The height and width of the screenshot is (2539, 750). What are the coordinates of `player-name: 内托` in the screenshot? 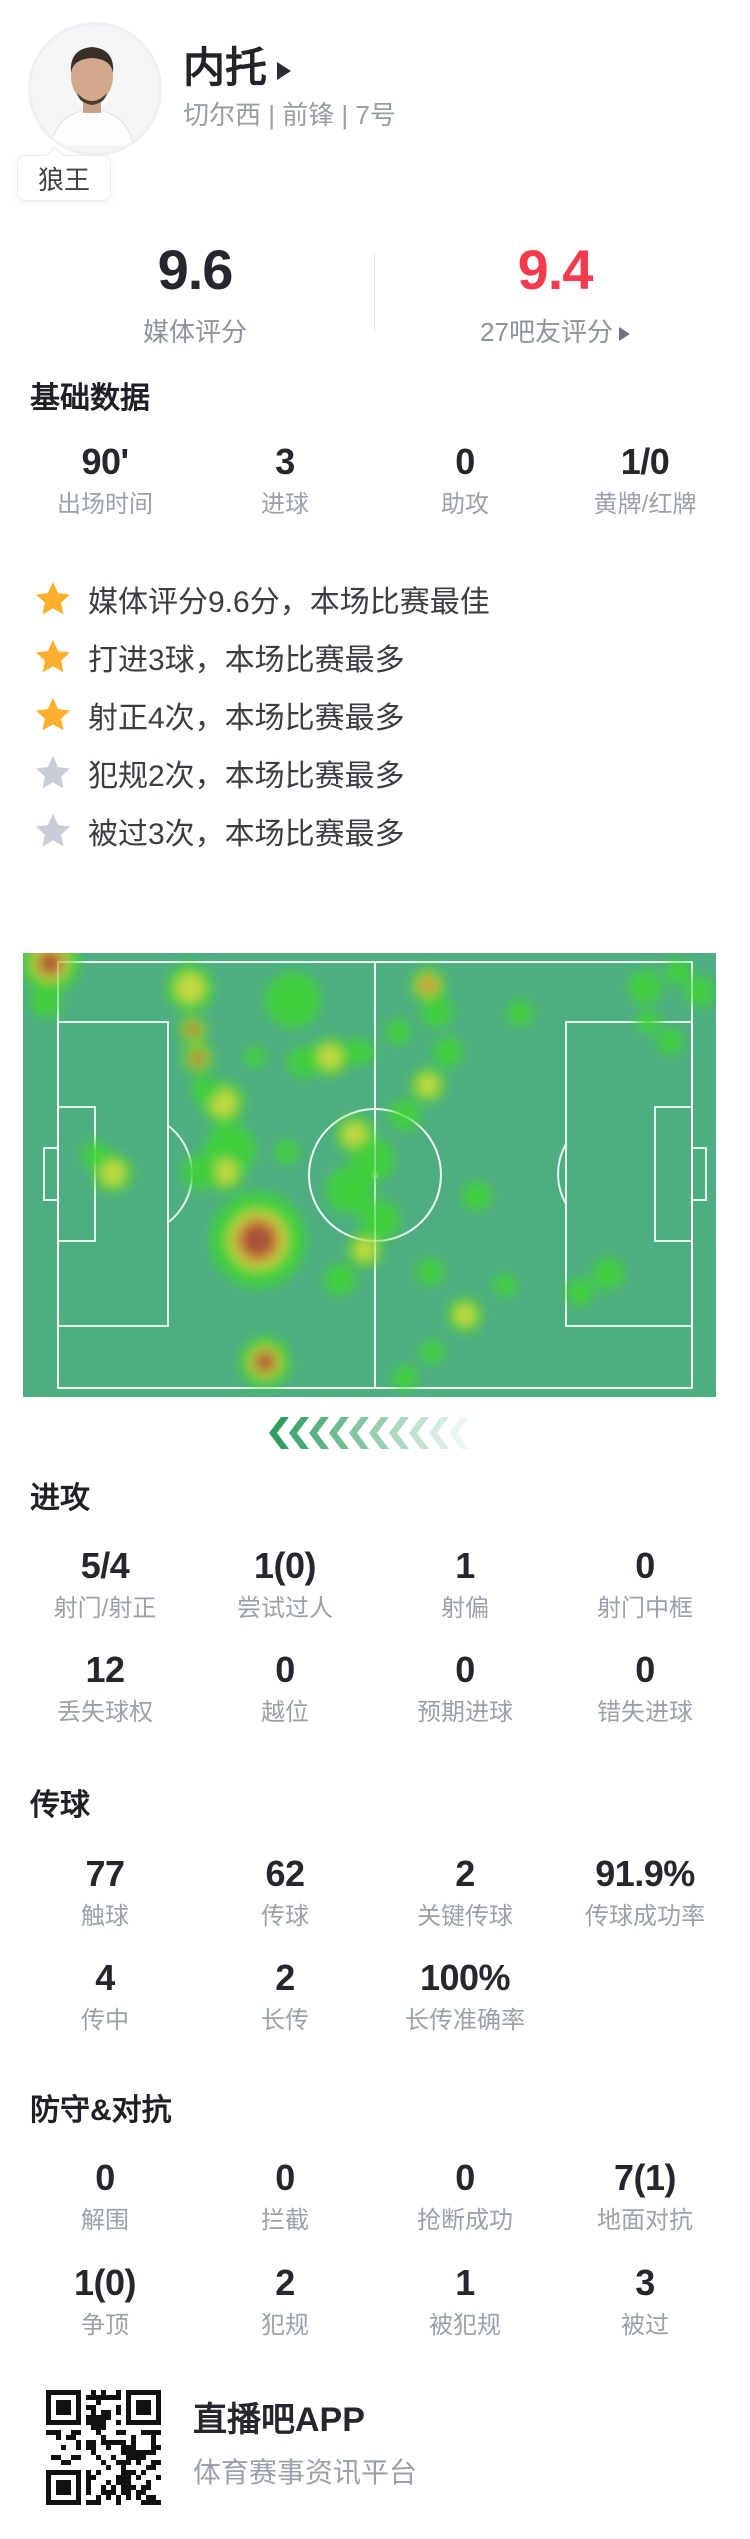 It's located at (225, 67).